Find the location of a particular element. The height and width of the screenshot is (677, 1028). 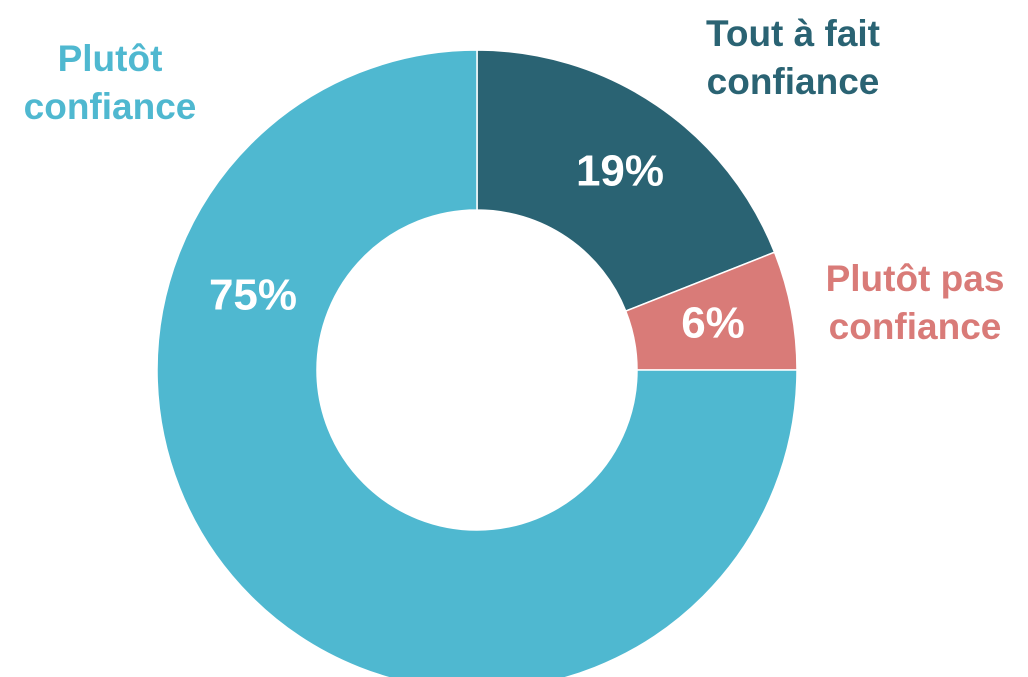

value-label: 19% is located at coordinates (620, 171).